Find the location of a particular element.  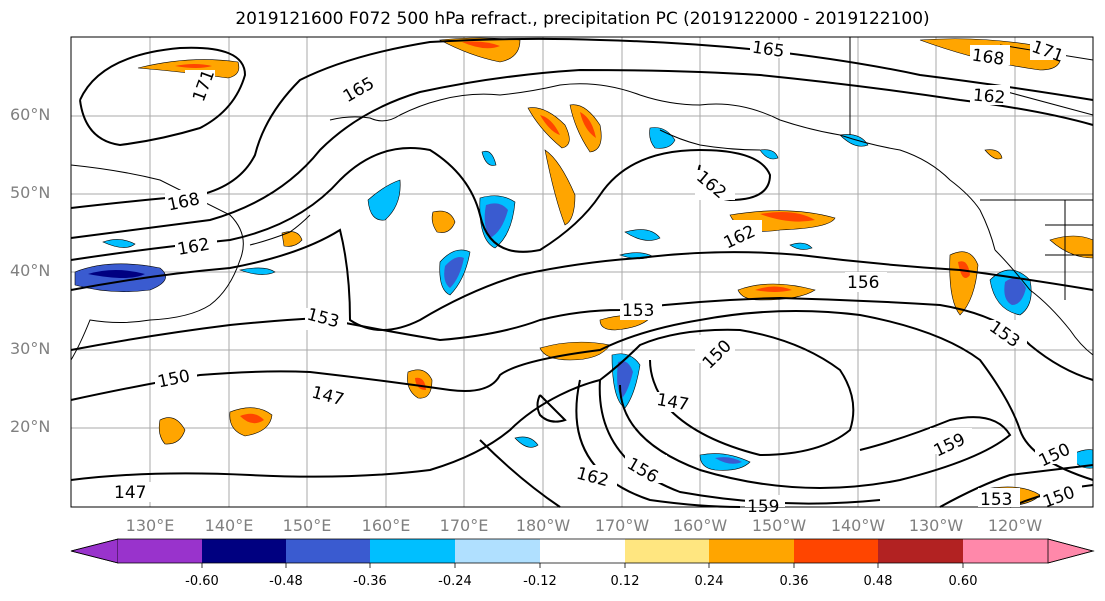

contour-label: 159 is located at coordinates (763, 507).